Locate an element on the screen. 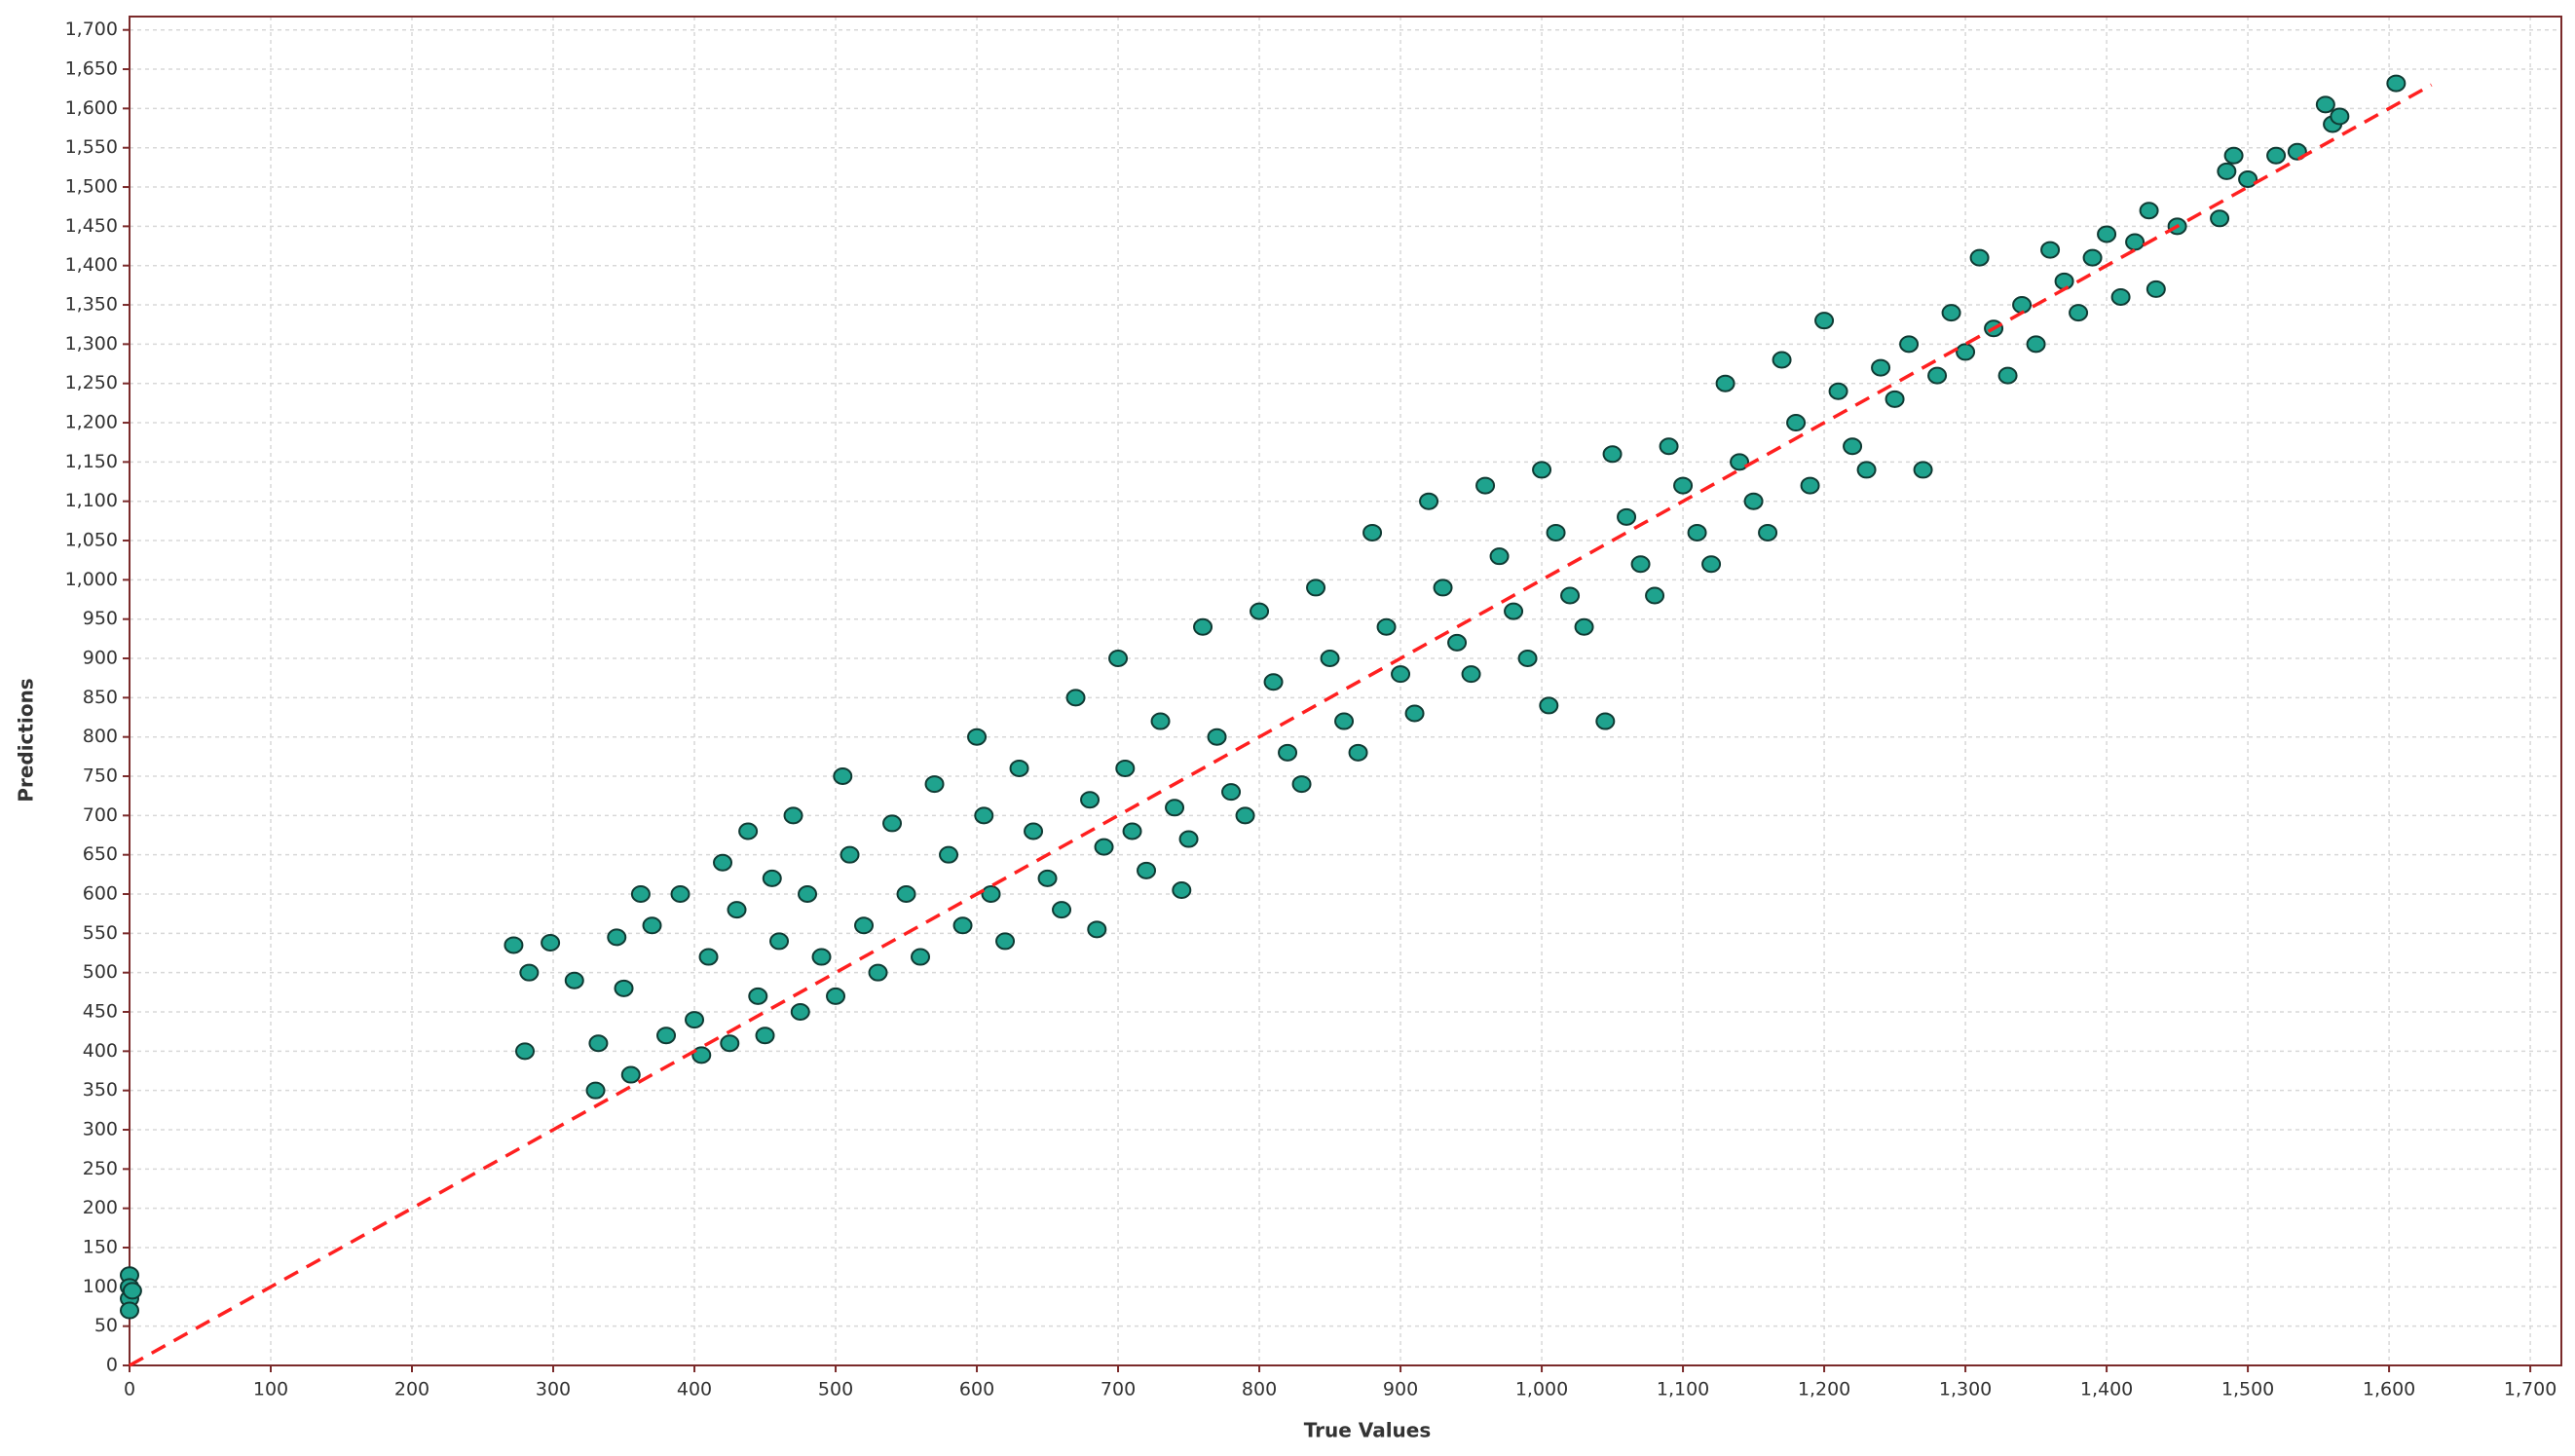  y-tick-label: 1,550 is located at coordinates (91, 147).